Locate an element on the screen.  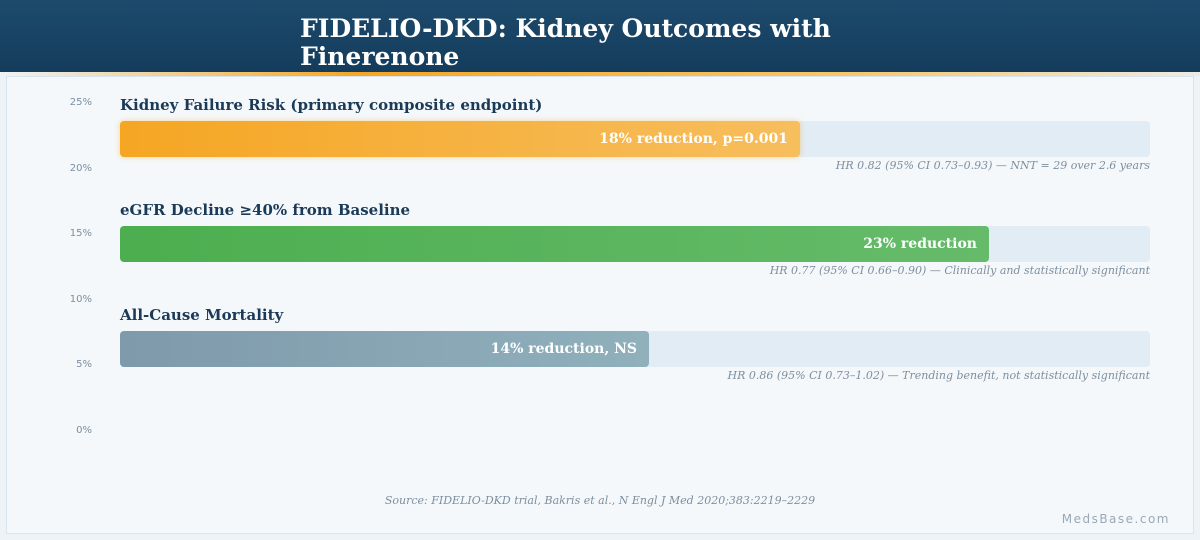
bar-value-label: 18% reduction, p=0.001 is located at coordinates (693, 139).